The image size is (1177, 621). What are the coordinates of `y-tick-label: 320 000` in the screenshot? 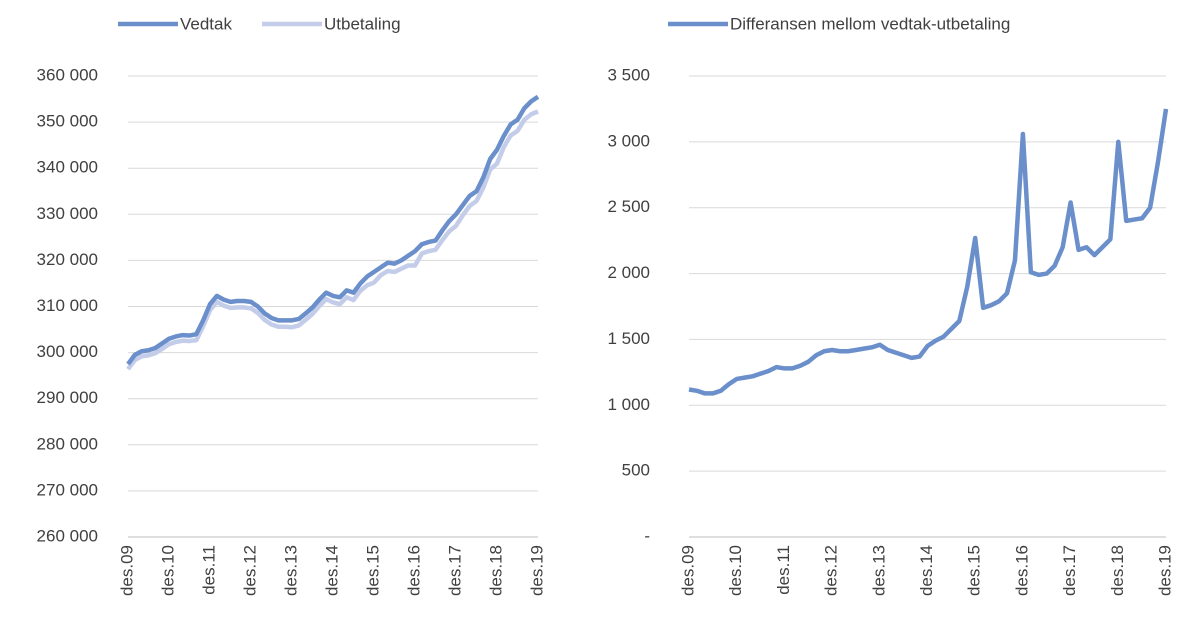 It's located at (67, 259).